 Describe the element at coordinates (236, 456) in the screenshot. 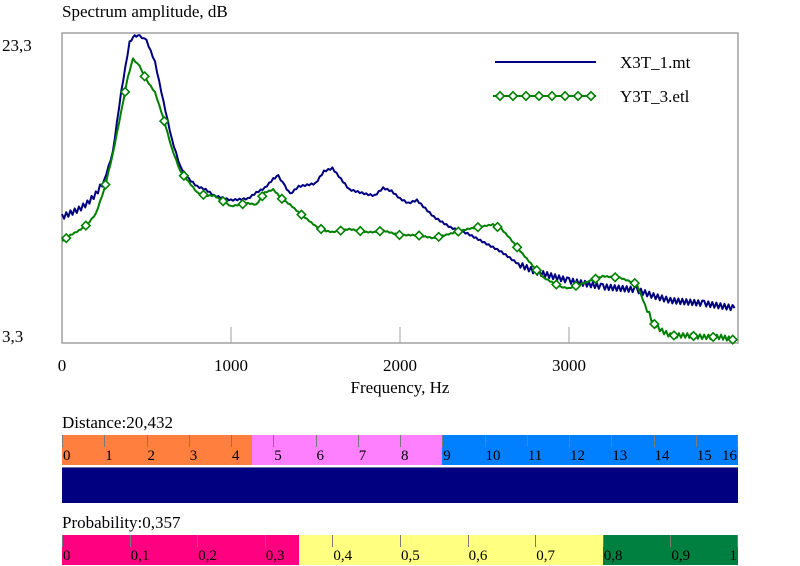

I see `distance-scale-tick-label: 4` at that location.